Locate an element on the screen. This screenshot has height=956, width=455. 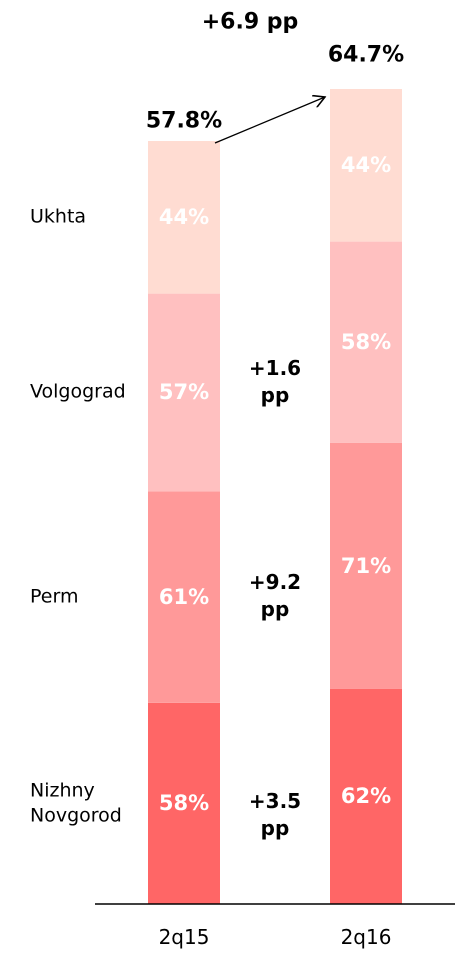
value-label: 71% is located at coordinates (366, 565).